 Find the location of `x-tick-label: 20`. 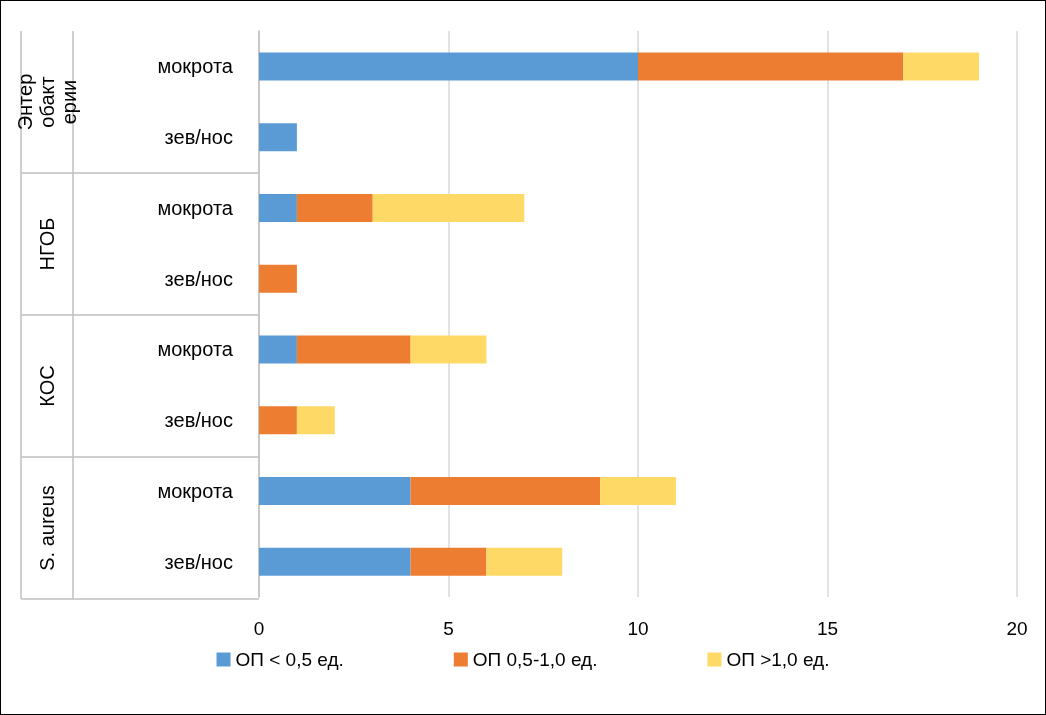

x-tick-label: 20 is located at coordinates (1017, 628).